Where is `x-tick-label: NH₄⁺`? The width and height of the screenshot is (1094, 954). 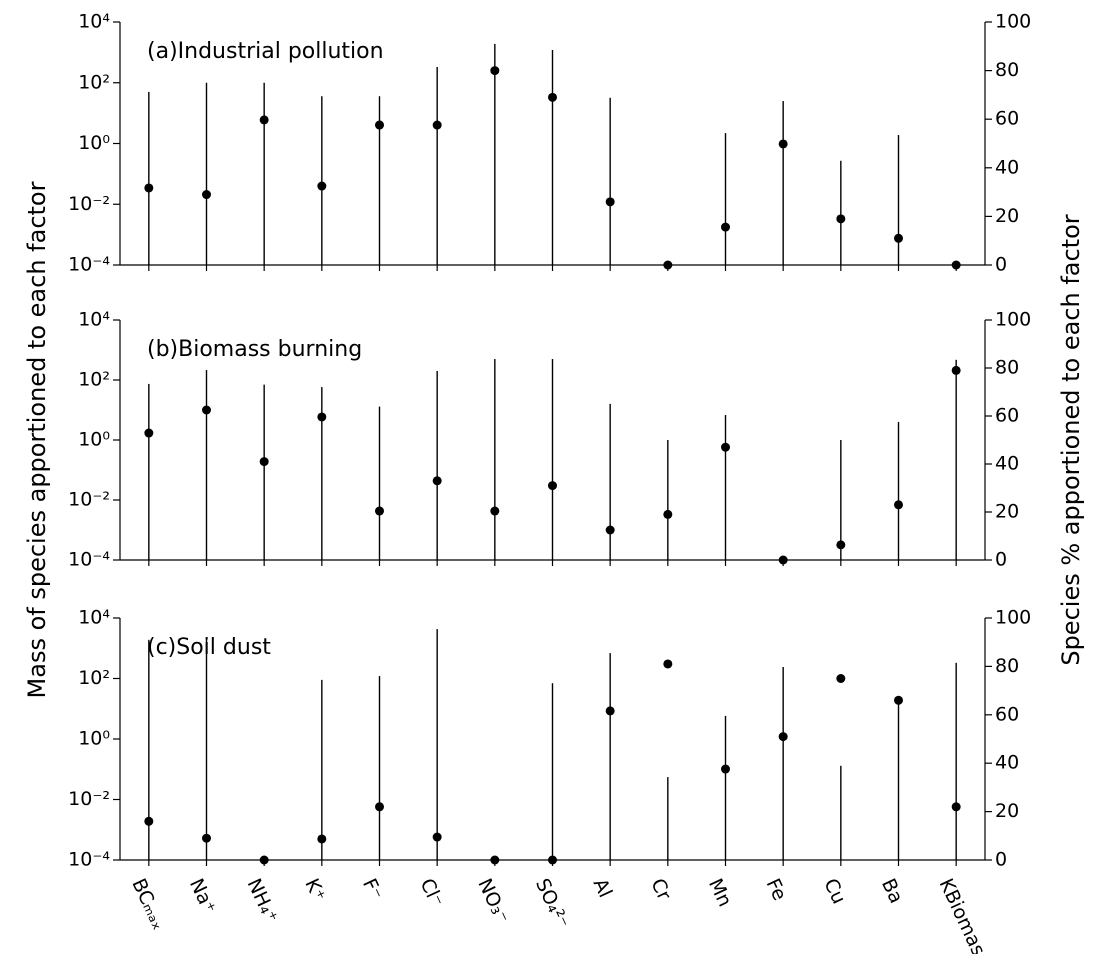
x-tick-label: NH₄⁺ is located at coordinates (262, 900).